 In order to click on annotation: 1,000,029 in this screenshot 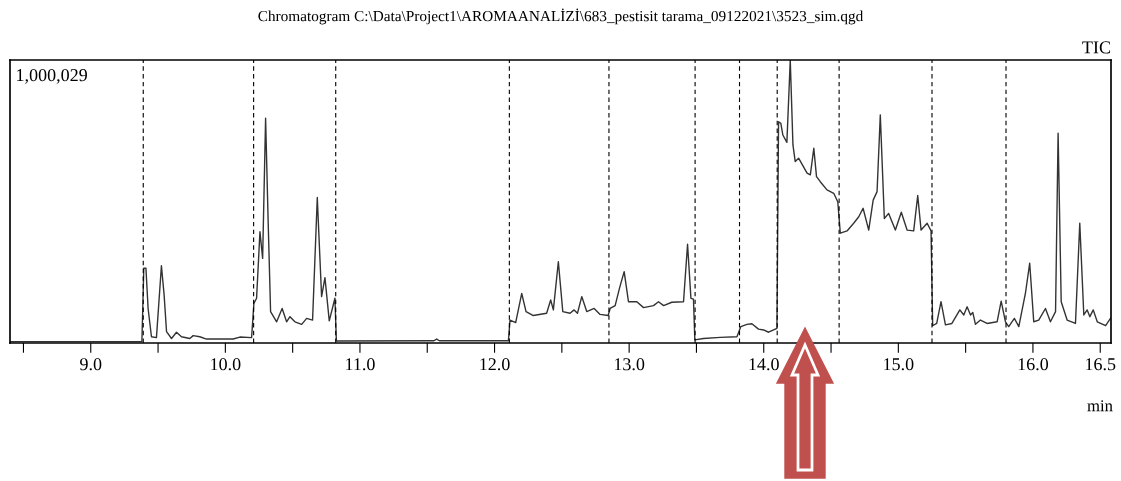, I will do `click(52, 76)`.